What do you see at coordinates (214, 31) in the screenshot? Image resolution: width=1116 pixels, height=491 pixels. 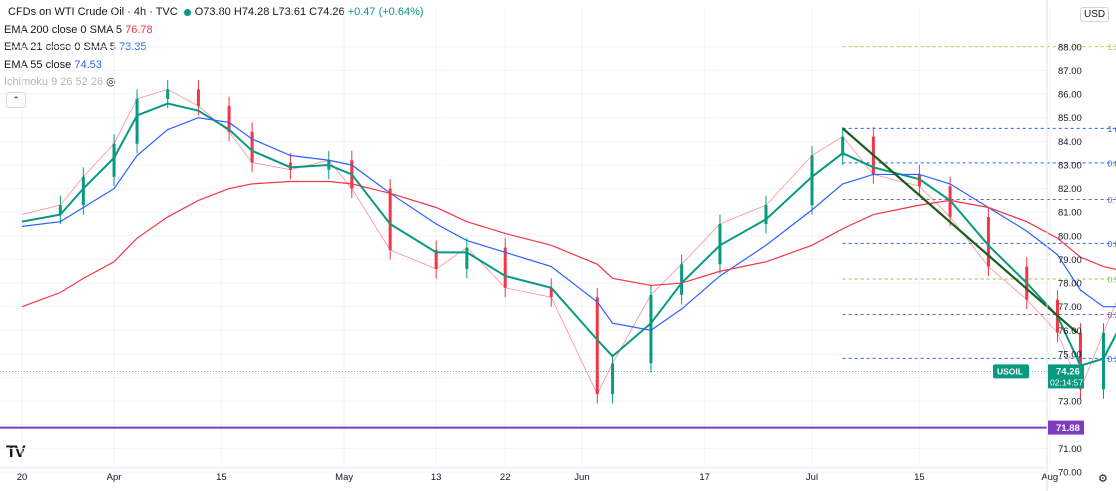 I see `indicator-ema200: EMA 200 close 0 SMA 5 76.78` at bounding box center [214, 31].